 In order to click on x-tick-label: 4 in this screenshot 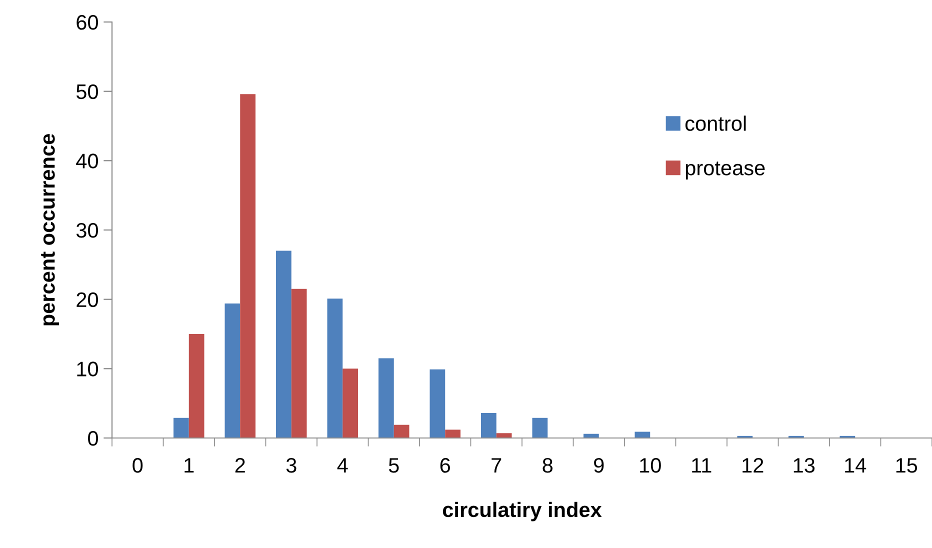, I will do `click(342, 465)`.